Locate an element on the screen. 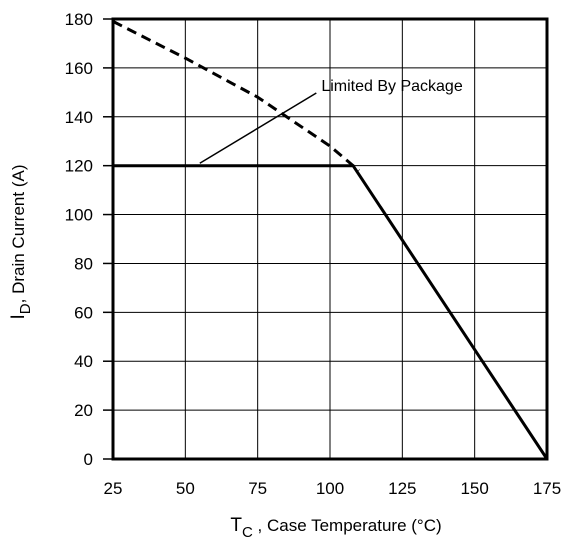 Image resolution: width=571 pixels, height=542 pixels. x-tick-label: 175 is located at coordinates (547, 488).